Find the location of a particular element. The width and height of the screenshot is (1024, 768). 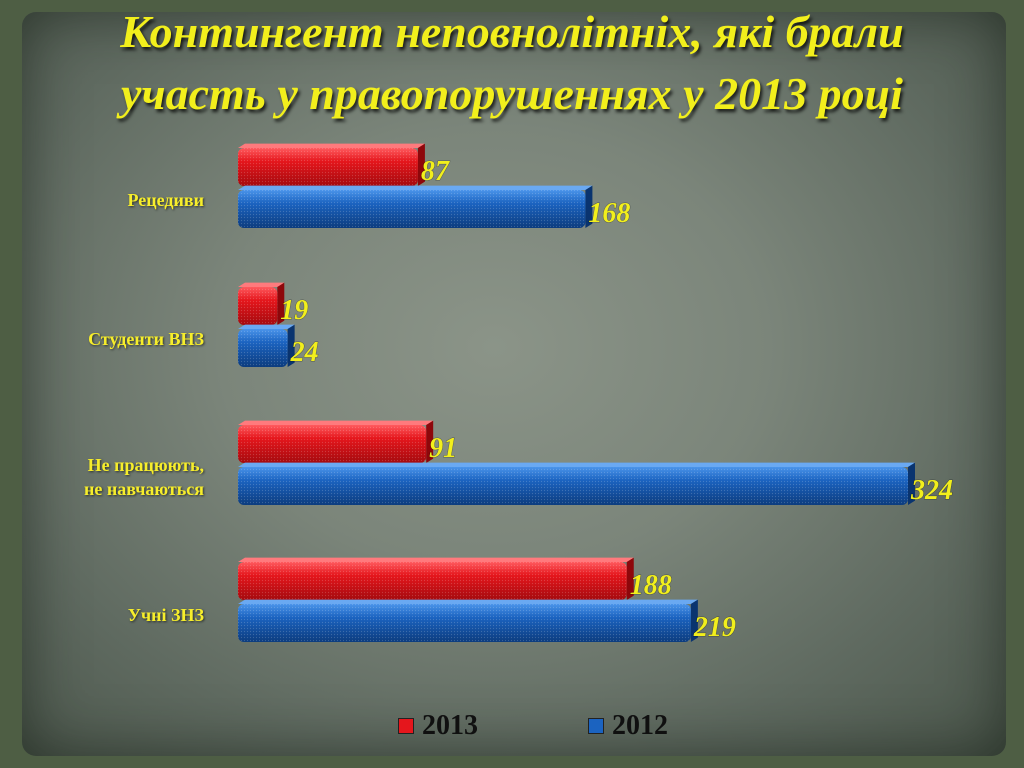

data-label-2012-1: 24 is located at coordinates (304, 352).